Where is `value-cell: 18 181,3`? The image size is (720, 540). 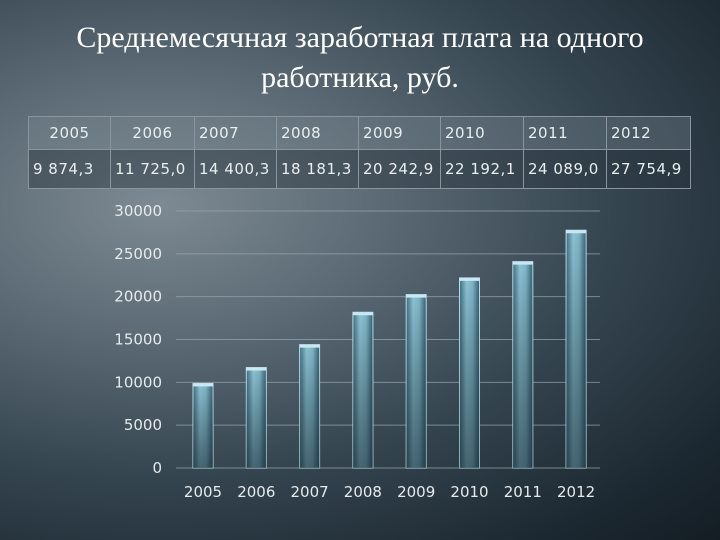 value-cell: 18 181,3 is located at coordinates (317, 169).